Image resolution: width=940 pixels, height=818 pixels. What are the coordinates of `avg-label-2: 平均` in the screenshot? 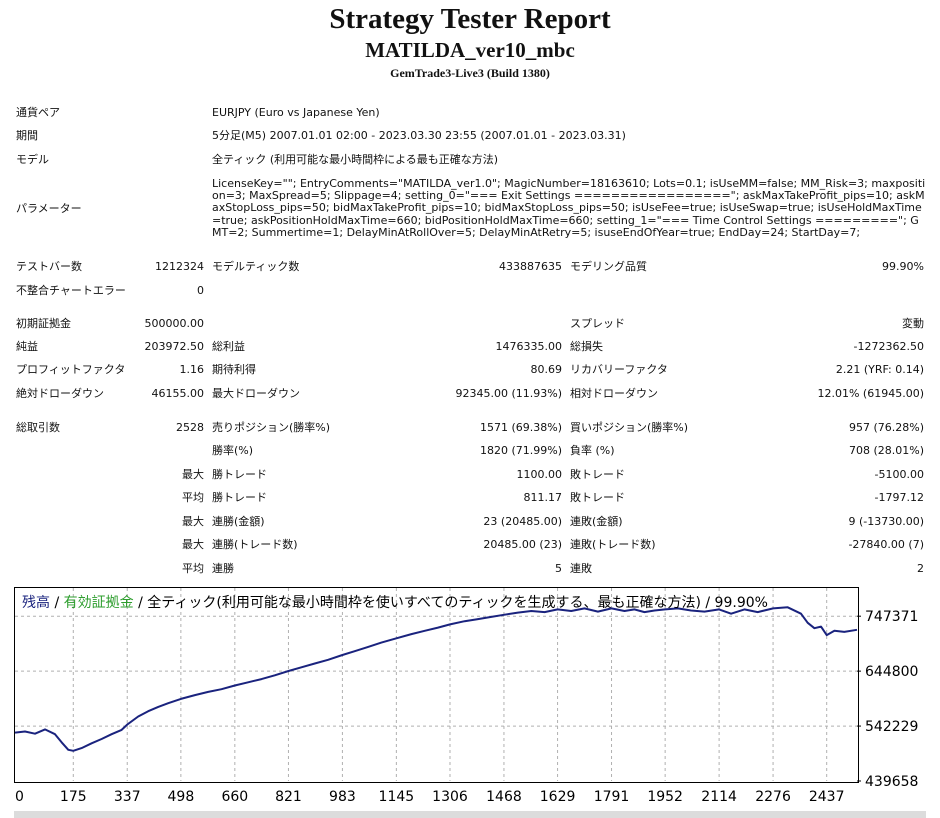 It's located at (193, 568).